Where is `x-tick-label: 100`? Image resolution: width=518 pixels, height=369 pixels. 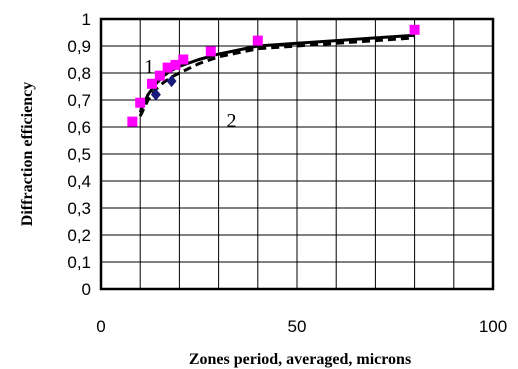 x-tick-label: 100 is located at coordinates (493, 326).